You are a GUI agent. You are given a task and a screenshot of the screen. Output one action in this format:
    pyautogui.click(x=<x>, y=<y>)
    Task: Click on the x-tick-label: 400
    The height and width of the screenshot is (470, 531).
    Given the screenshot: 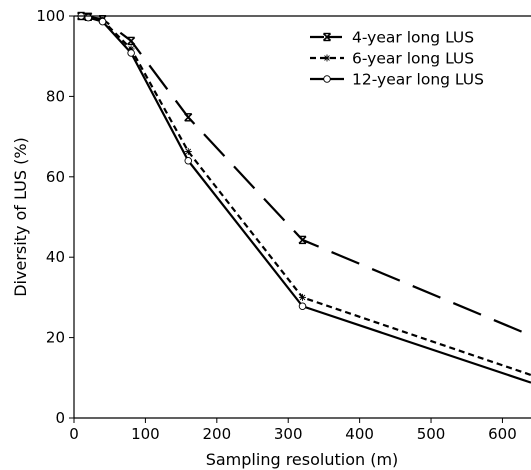 What is the action you would take?
    pyautogui.click(x=359, y=434)
    